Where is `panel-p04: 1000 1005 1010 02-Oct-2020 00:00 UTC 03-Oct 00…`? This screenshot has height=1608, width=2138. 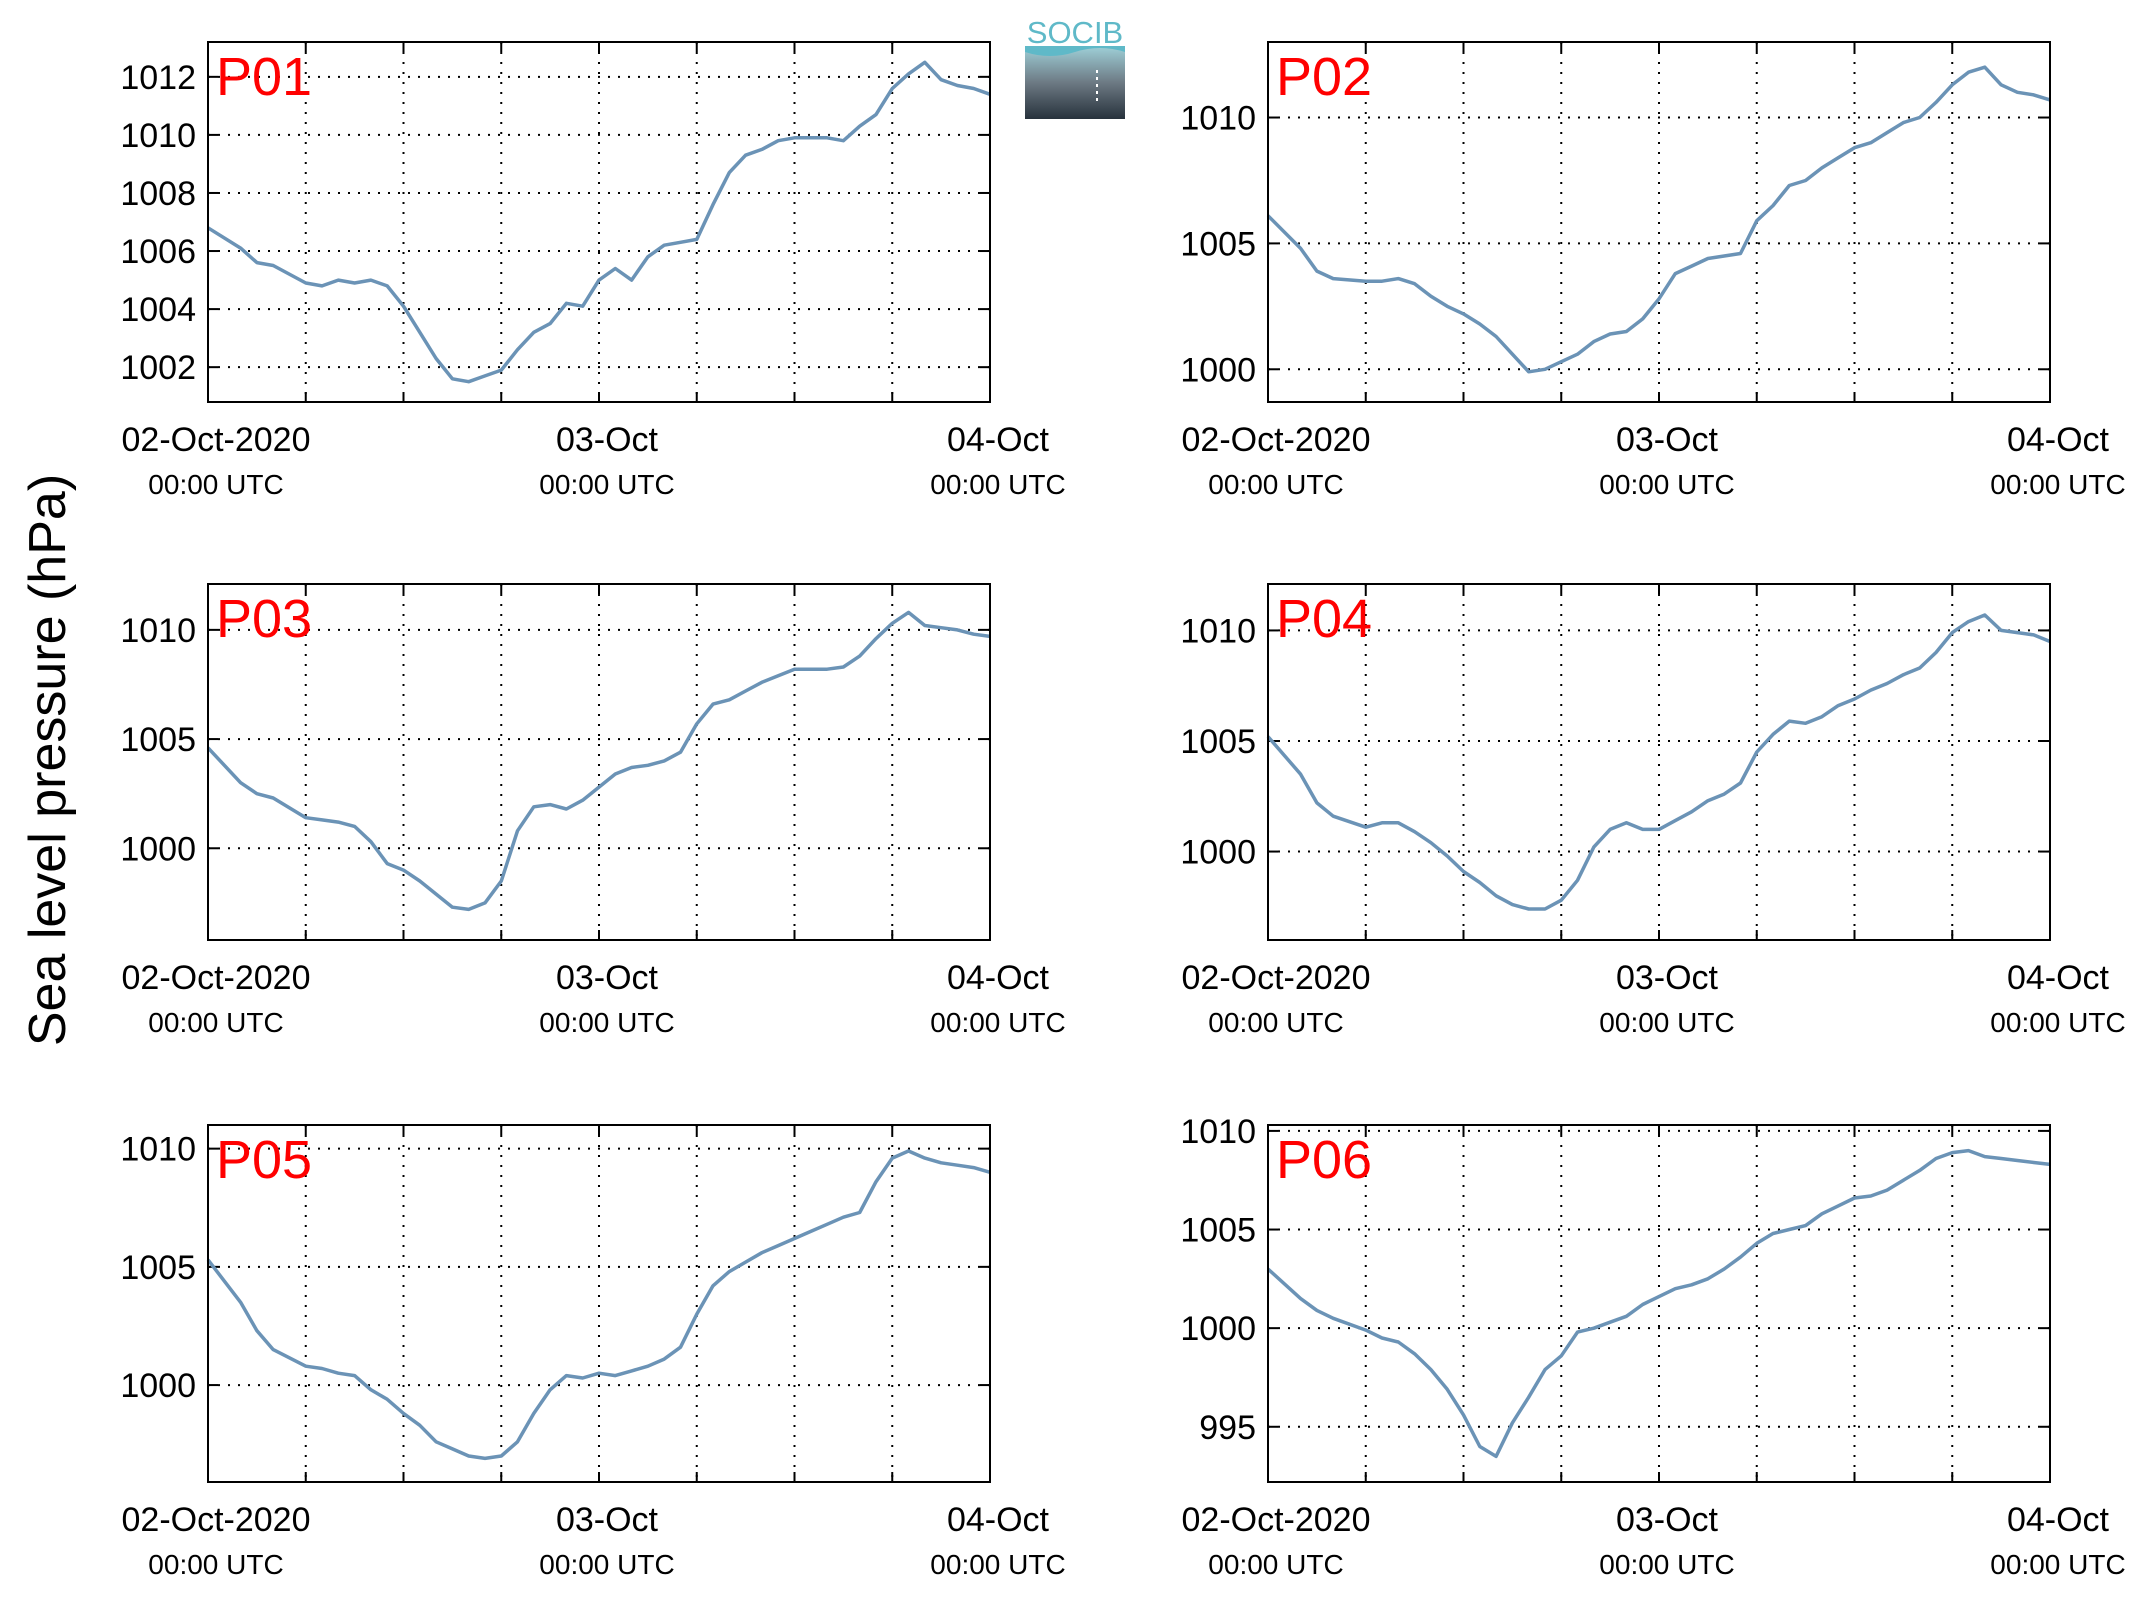
panel-p04: 1000 1005 1010 02-Oct-2020 00:00 UTC 03-Oct 00… is located at coordinates (1653, 810).